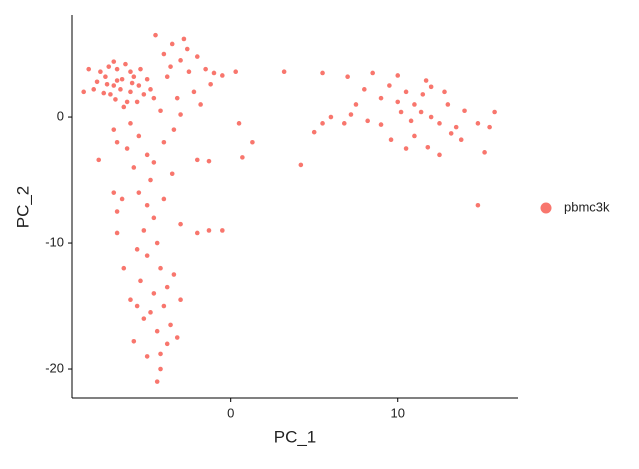 The image size is (639, 469). Describe the element at coordinates (587, 206) in the screenshot. I see `legend-label: pbmc3k` at that location.